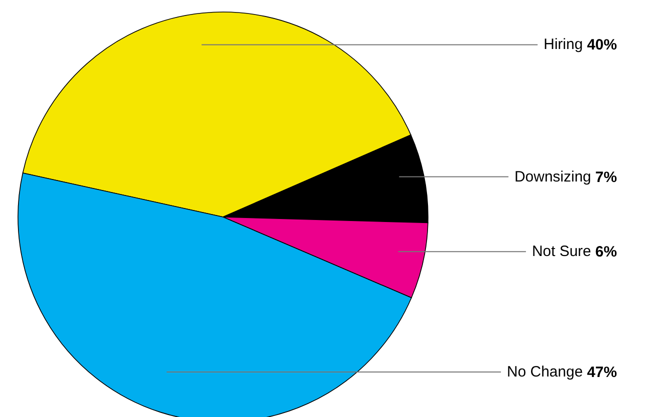 This screenshot has width=653, height=417. I want to click on slice-label: Not Sure, so click(562, 251).